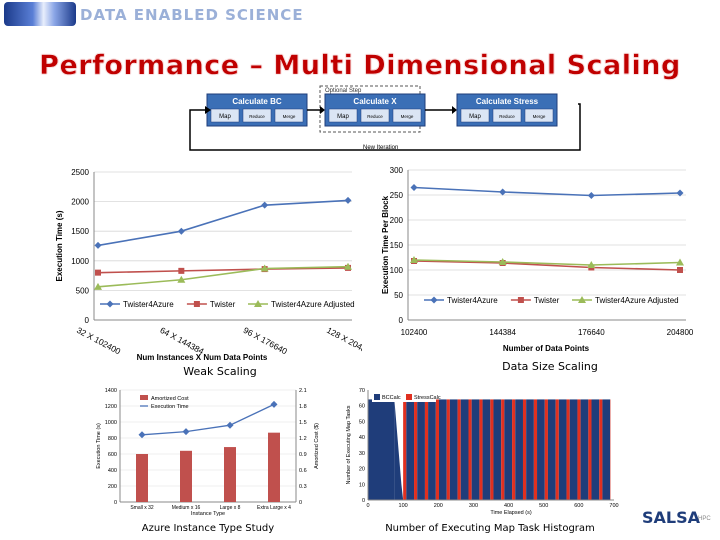 The image size is (720, 540). Describe the element at coordinates (362, 391) in the screenshot. I see `y-tick-label: 70` at that location.